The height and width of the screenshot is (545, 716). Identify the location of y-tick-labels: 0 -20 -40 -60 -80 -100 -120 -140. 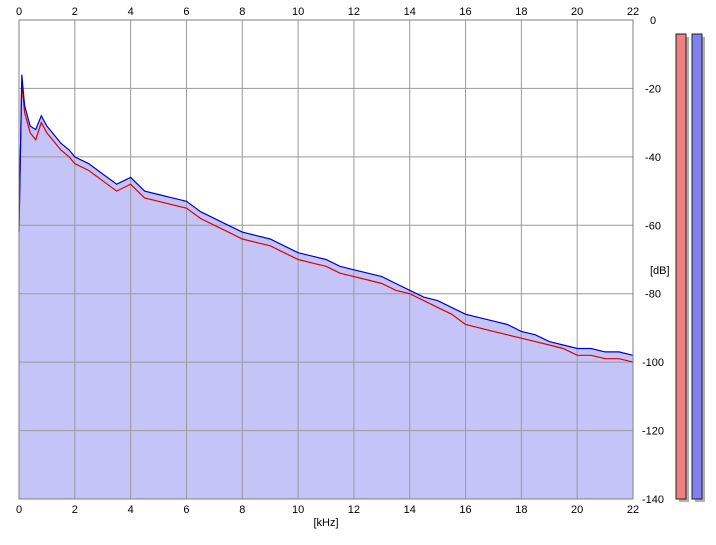
(653, 260).